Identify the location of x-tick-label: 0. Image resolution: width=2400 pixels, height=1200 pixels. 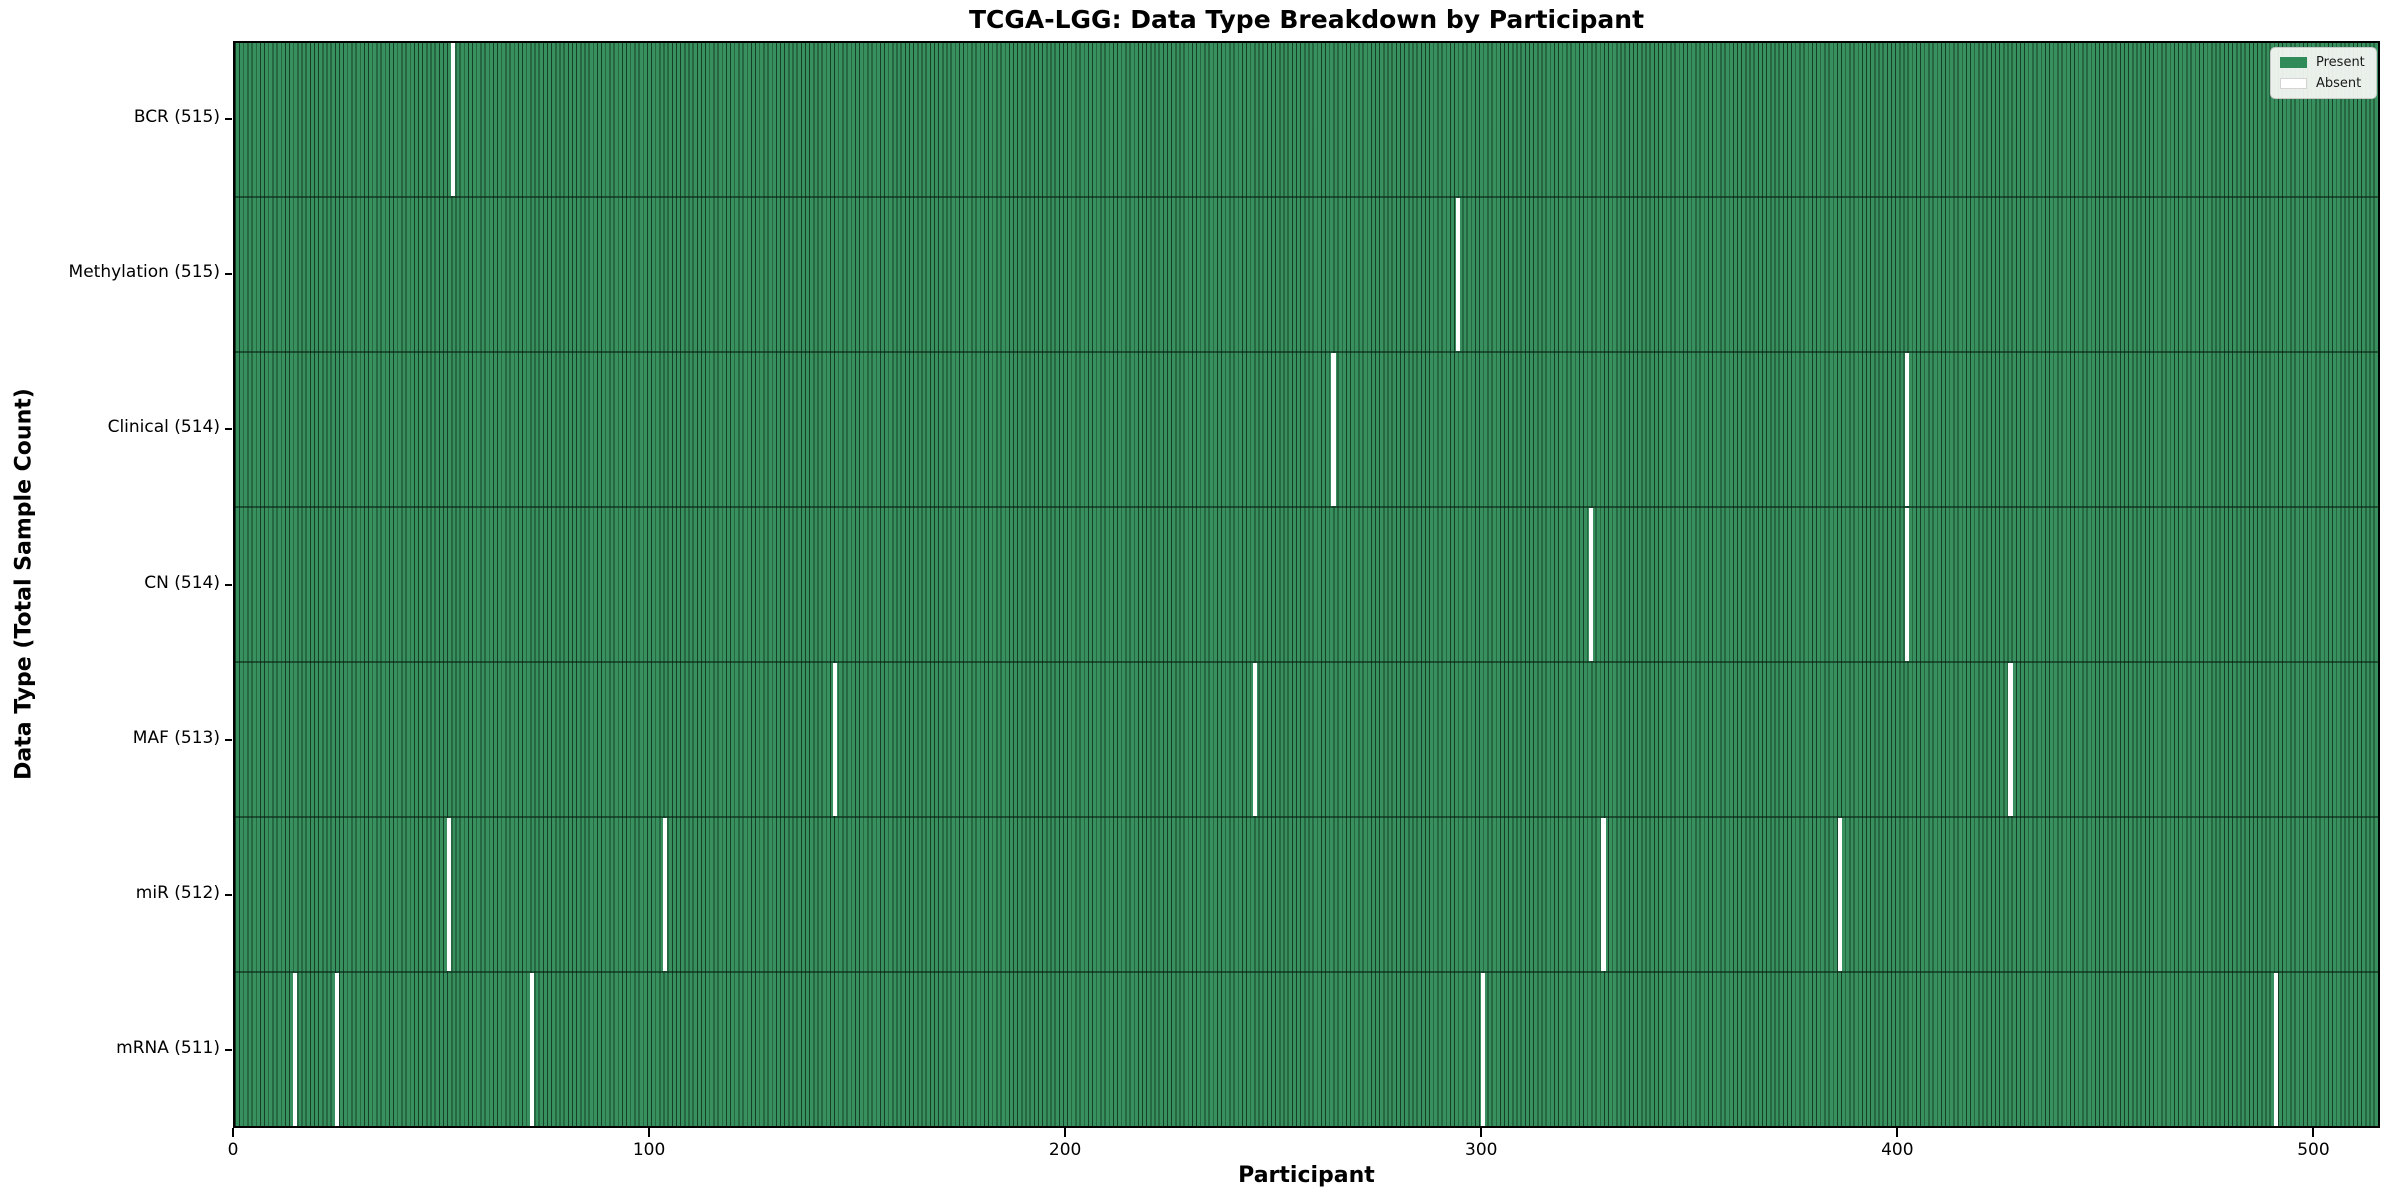
(233, 1150).